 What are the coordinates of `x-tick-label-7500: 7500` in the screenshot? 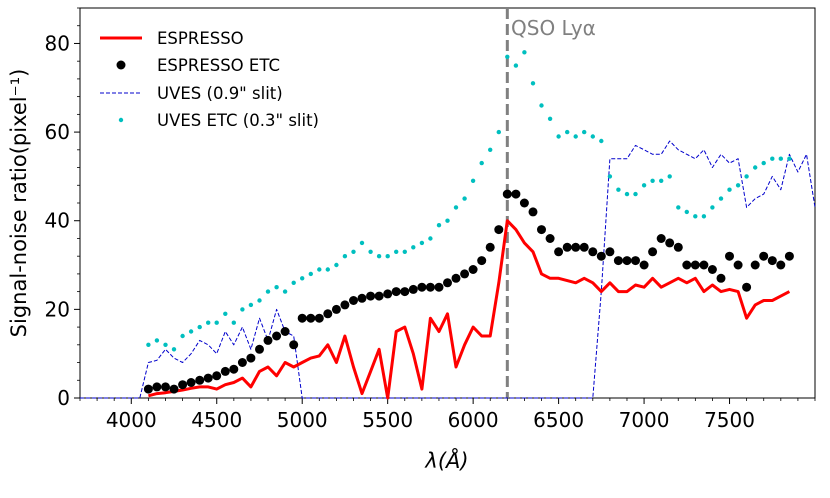 It's located at (729, 420).